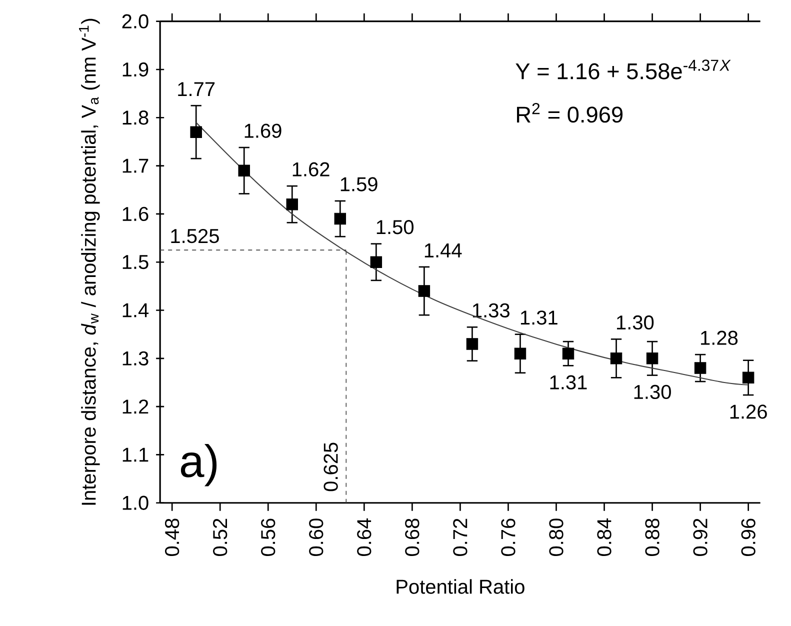 This screenshot has width=791, height=626. I want to click on data-label: 1.69, so click(263, 131).